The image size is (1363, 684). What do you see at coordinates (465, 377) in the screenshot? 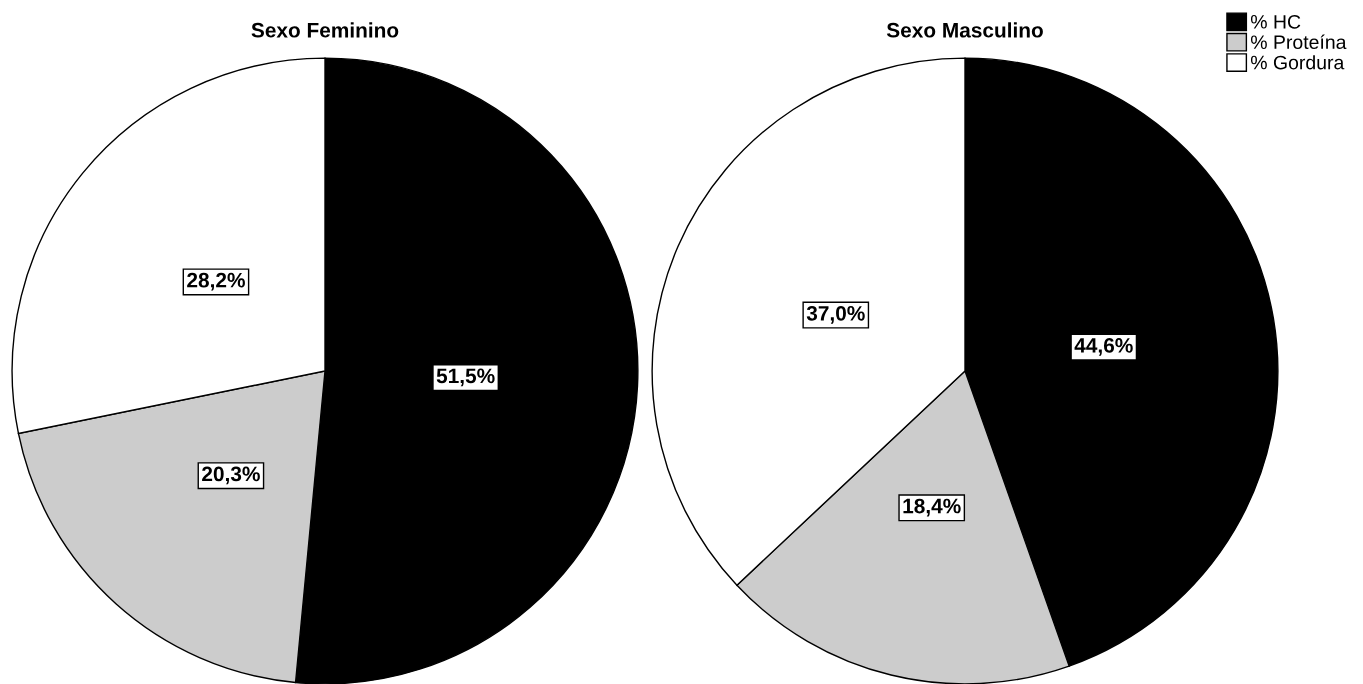
I see `data-label: 51,5%` at bounding box center [465, 377].